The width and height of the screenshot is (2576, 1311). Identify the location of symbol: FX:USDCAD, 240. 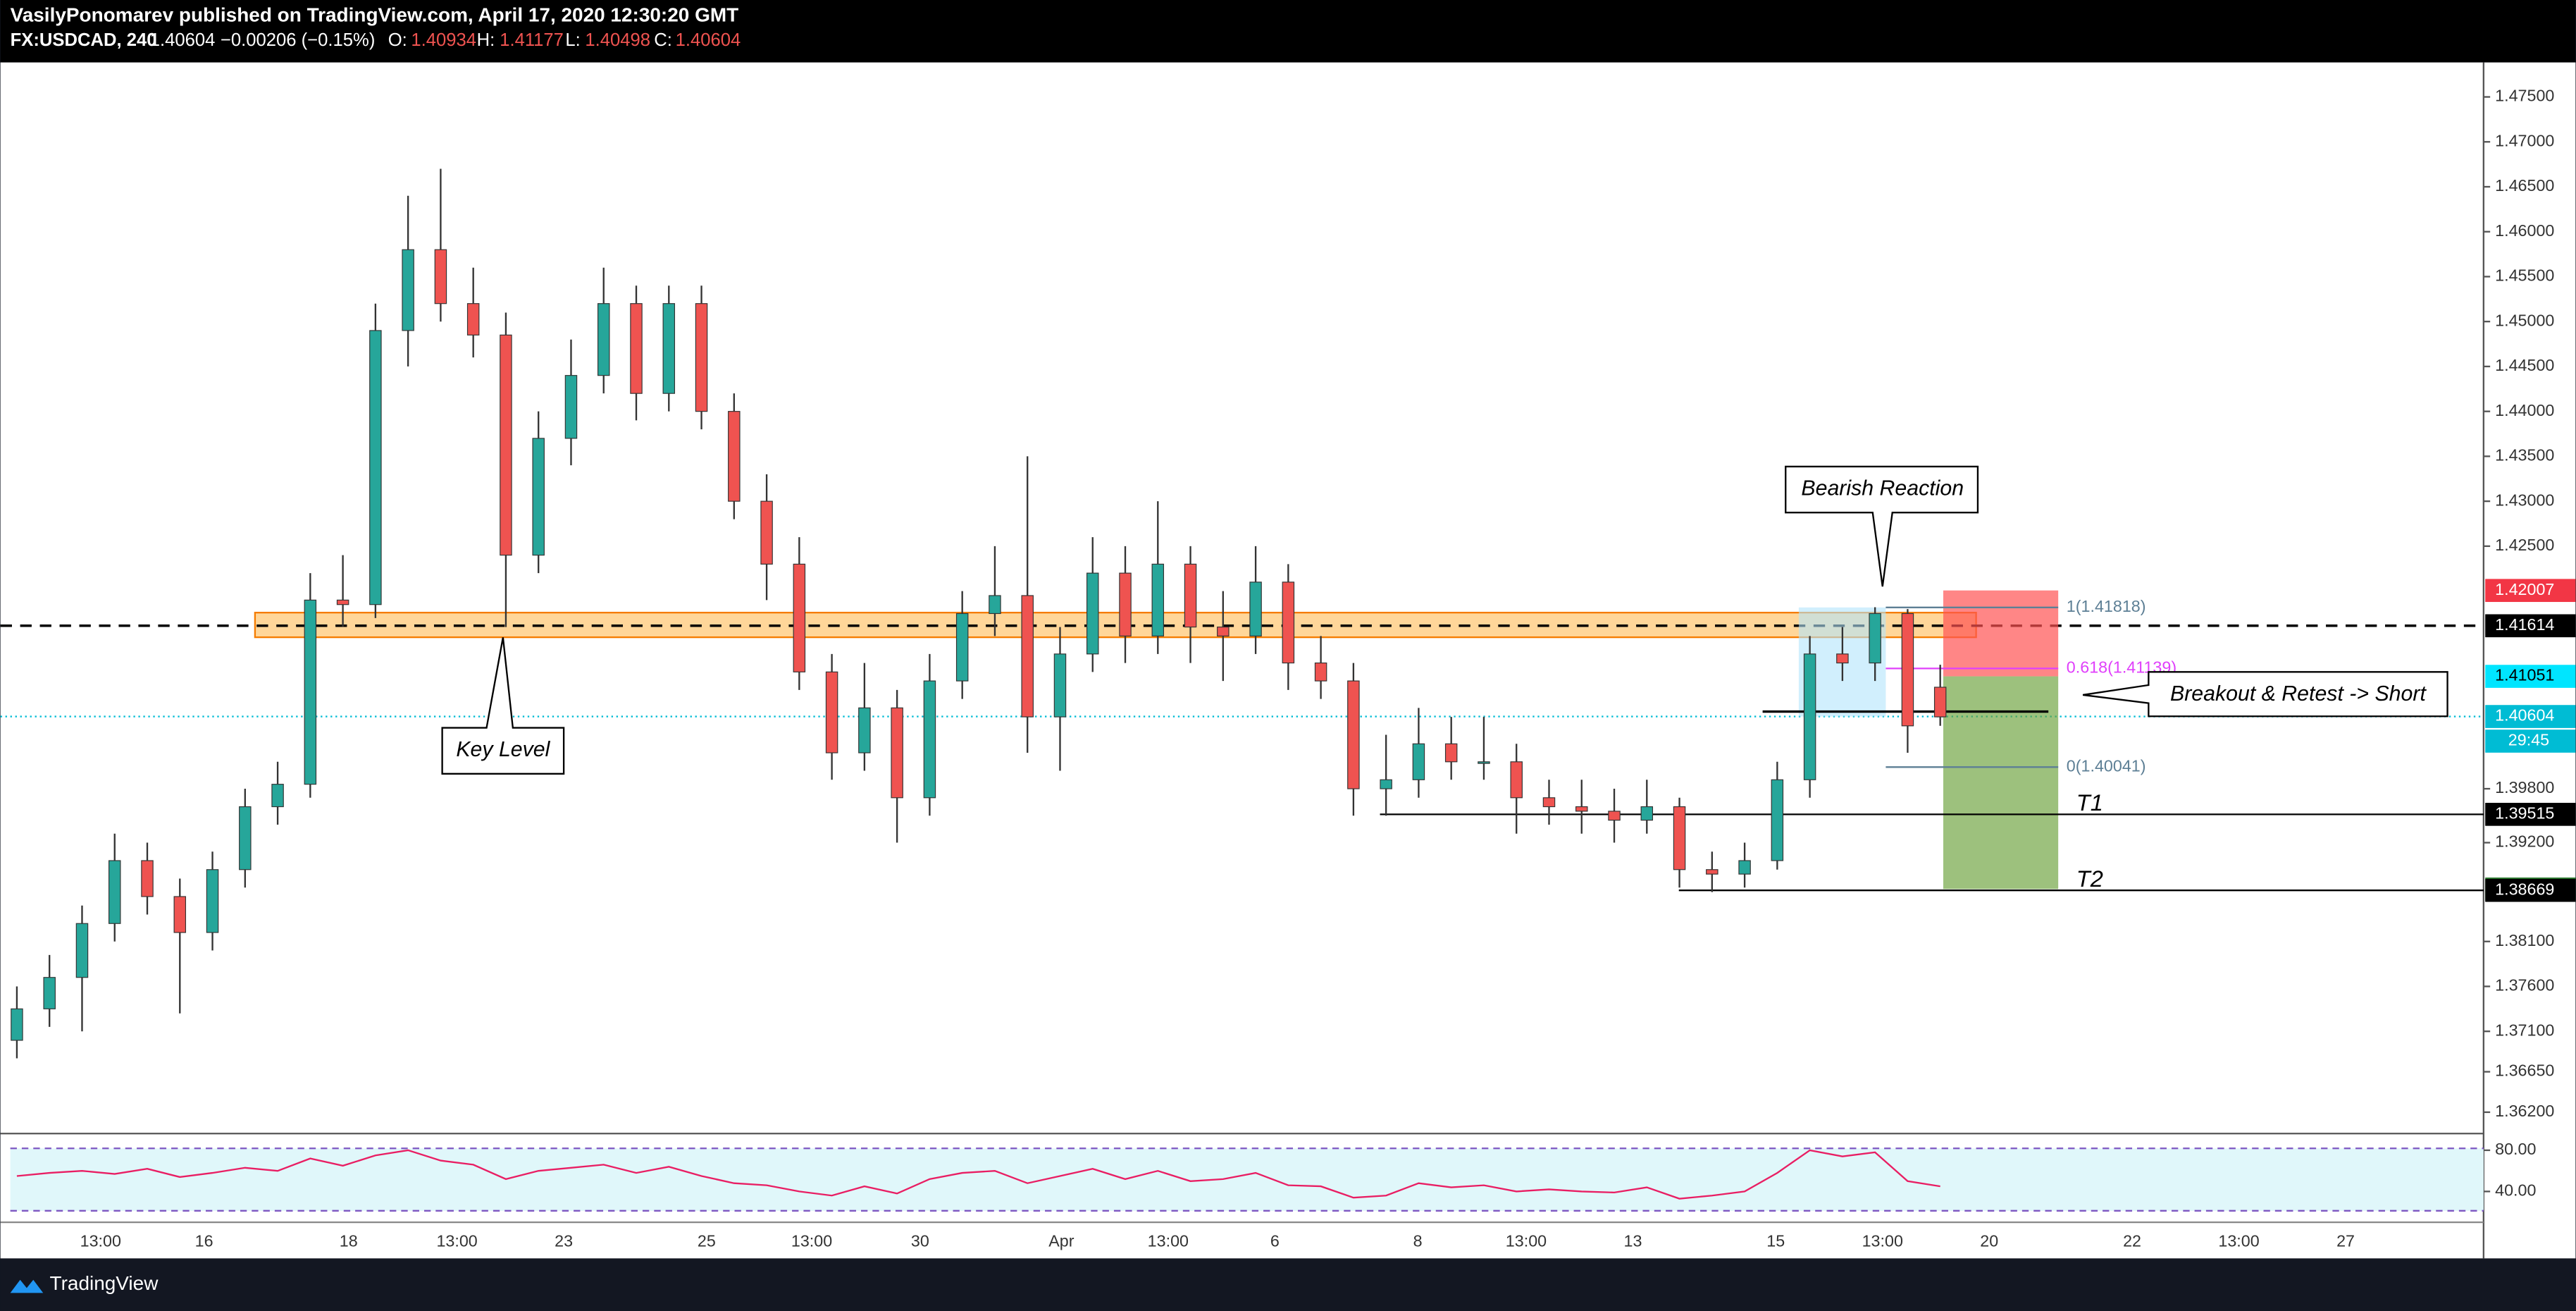
(84, 40).